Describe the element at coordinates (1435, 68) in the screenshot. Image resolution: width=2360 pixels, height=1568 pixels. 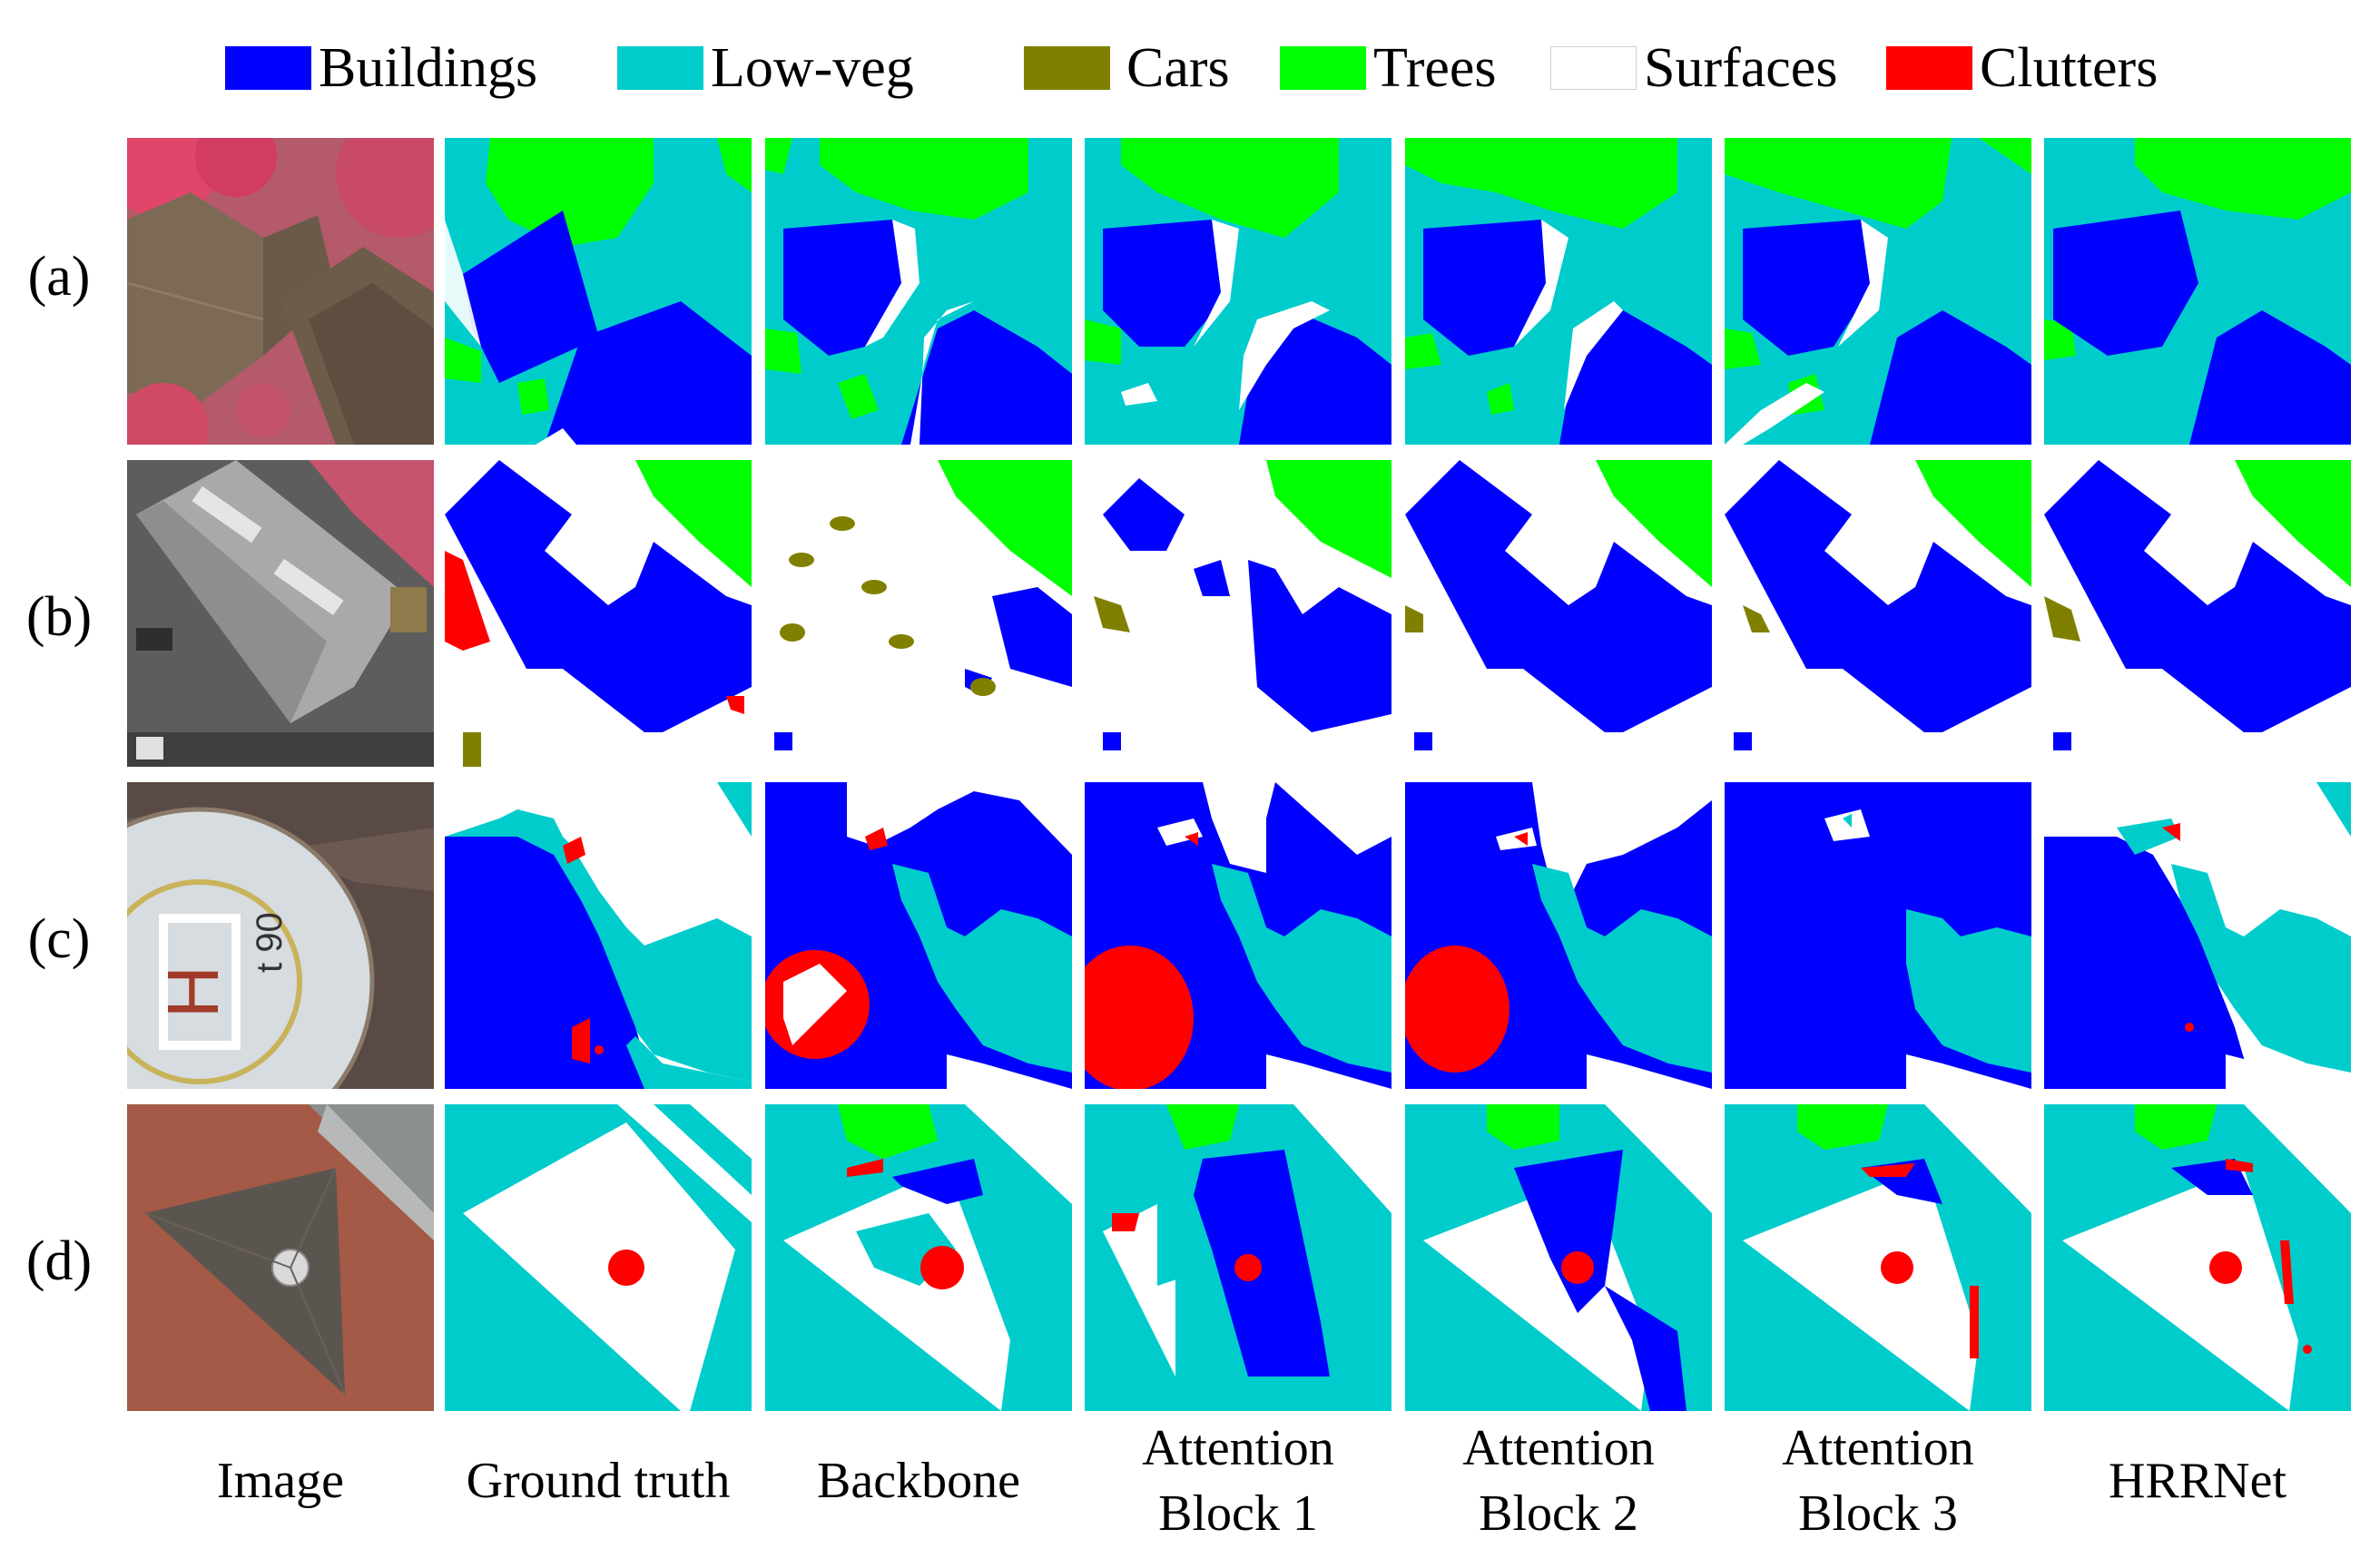
I see `legend-label-trees: Trees` at that location.